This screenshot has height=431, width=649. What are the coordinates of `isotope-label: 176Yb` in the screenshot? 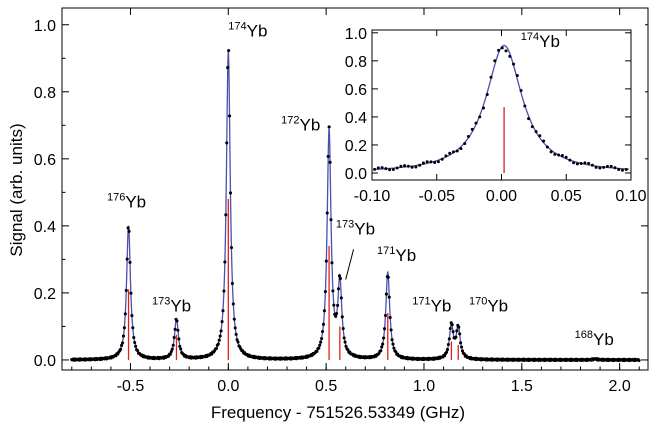 It's located at (126, 201).